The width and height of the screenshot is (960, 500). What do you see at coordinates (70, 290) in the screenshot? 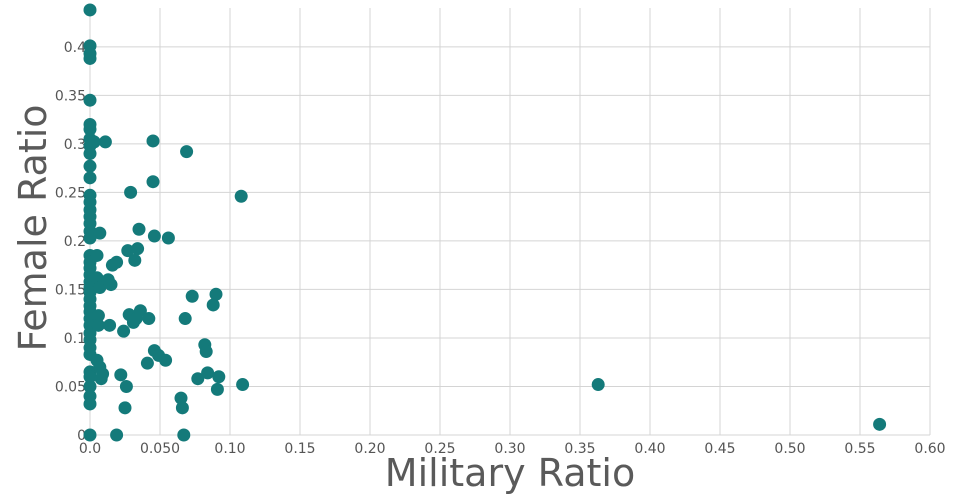
I see `y-tick-label: 0.15` at bounding box center [70, 290].